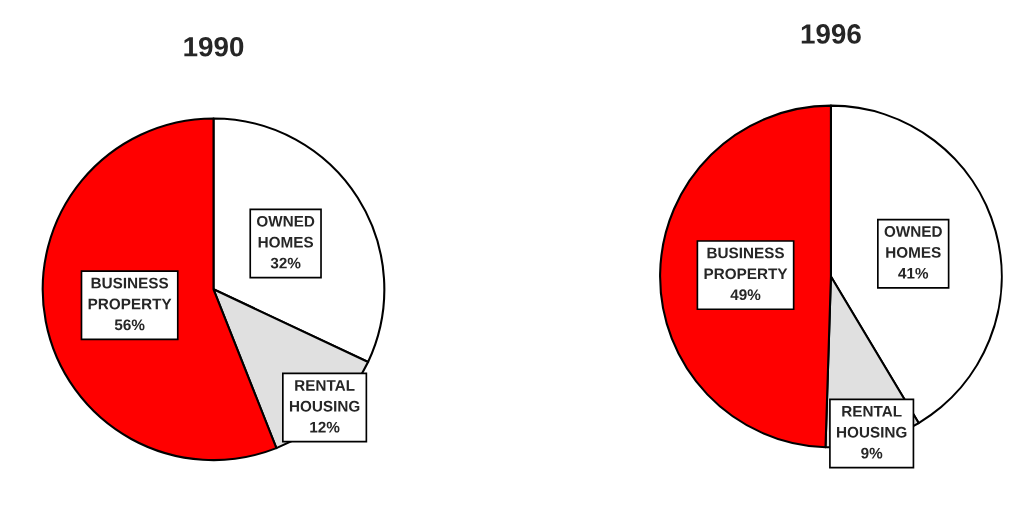 This screenshot has width=1029, height=512. Describe the element at coordinates (214, 46) in the screenshot. I see `chart-title: 1990` at that location.